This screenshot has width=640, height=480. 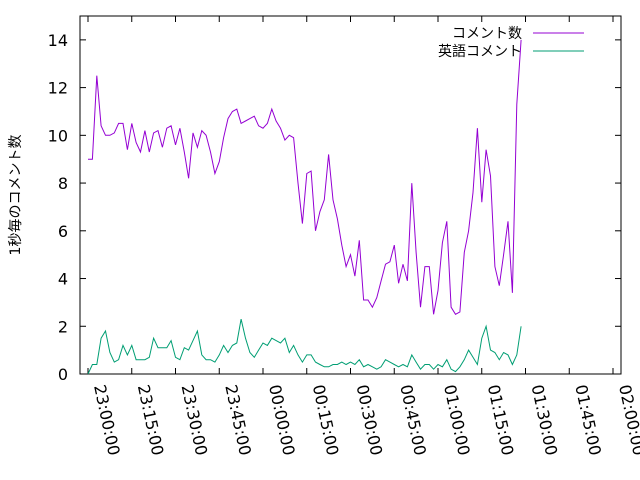 What do you see at coordinates (63, 279) in the screenshot?
I see `y-tick-label: 4` at bounding box center [63, 279].